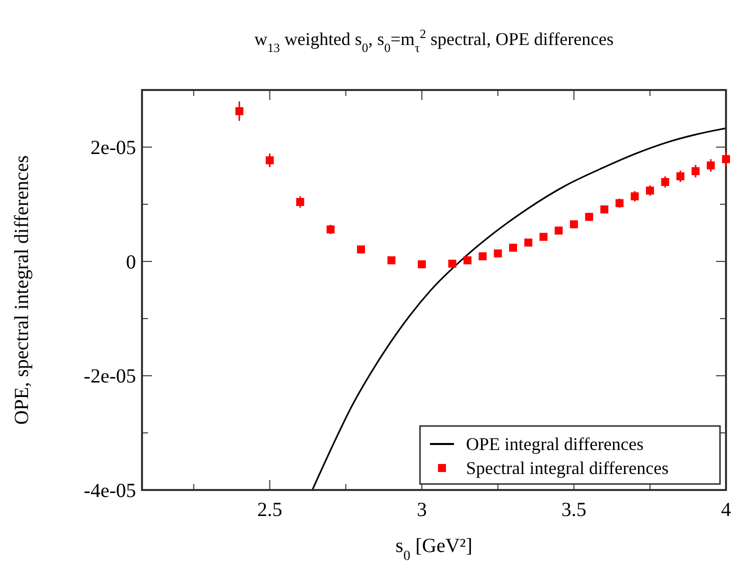  Describe the element at coordinates (434, 41) in the screenshot. I see `chart-title: w$_{13}$ weighted s$_{0}$, s$_{0}$=m$_{τ}$$^{2}$ spectral, OPE differences` at that location.